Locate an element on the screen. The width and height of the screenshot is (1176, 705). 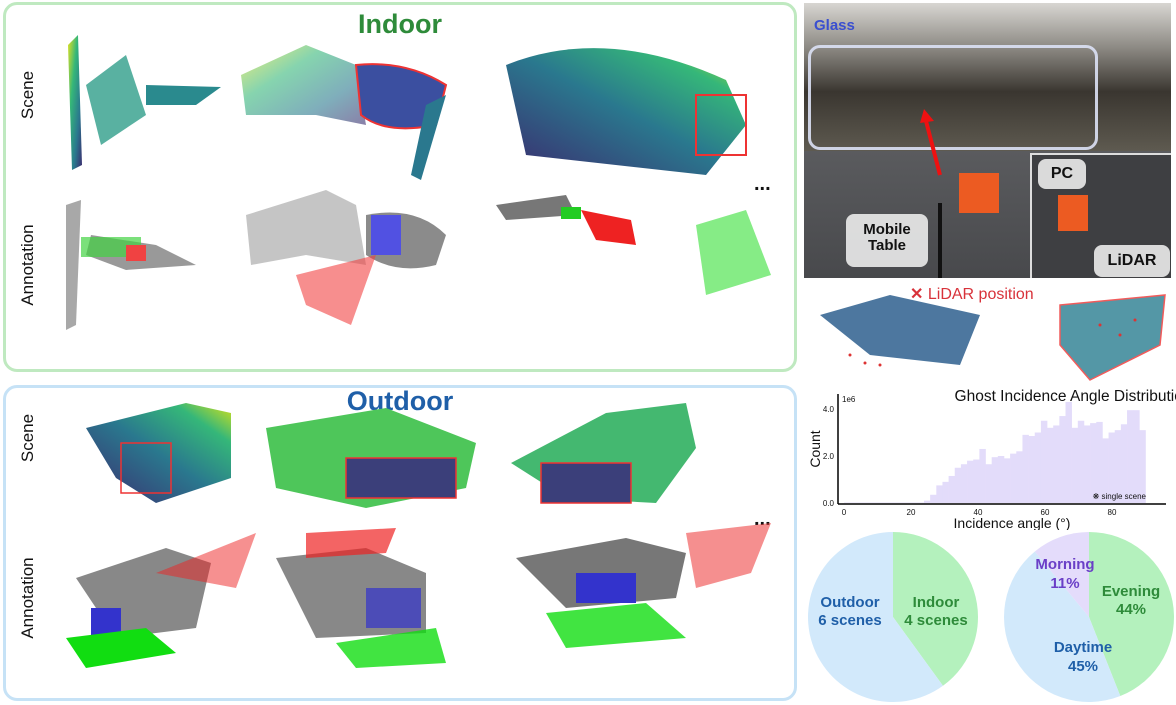
pie2-daytime-sub: 45% is located at coordinates (1083, 666).